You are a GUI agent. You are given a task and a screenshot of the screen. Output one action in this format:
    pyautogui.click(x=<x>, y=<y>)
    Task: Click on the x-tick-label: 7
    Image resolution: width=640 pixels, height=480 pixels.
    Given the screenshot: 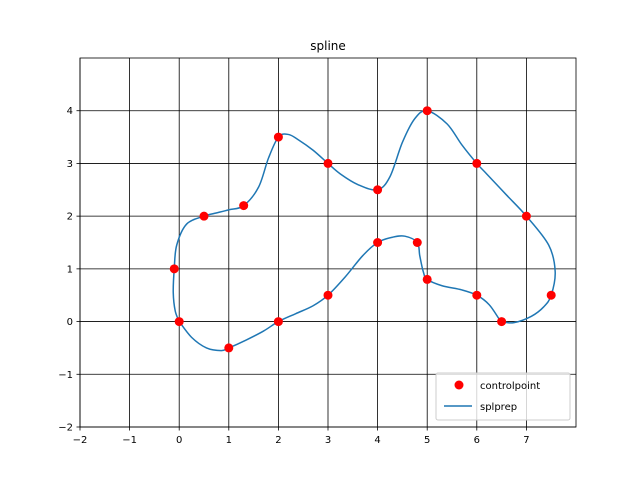 What is the action you would take?
    pyautogui.click(x=526, y=440)
    